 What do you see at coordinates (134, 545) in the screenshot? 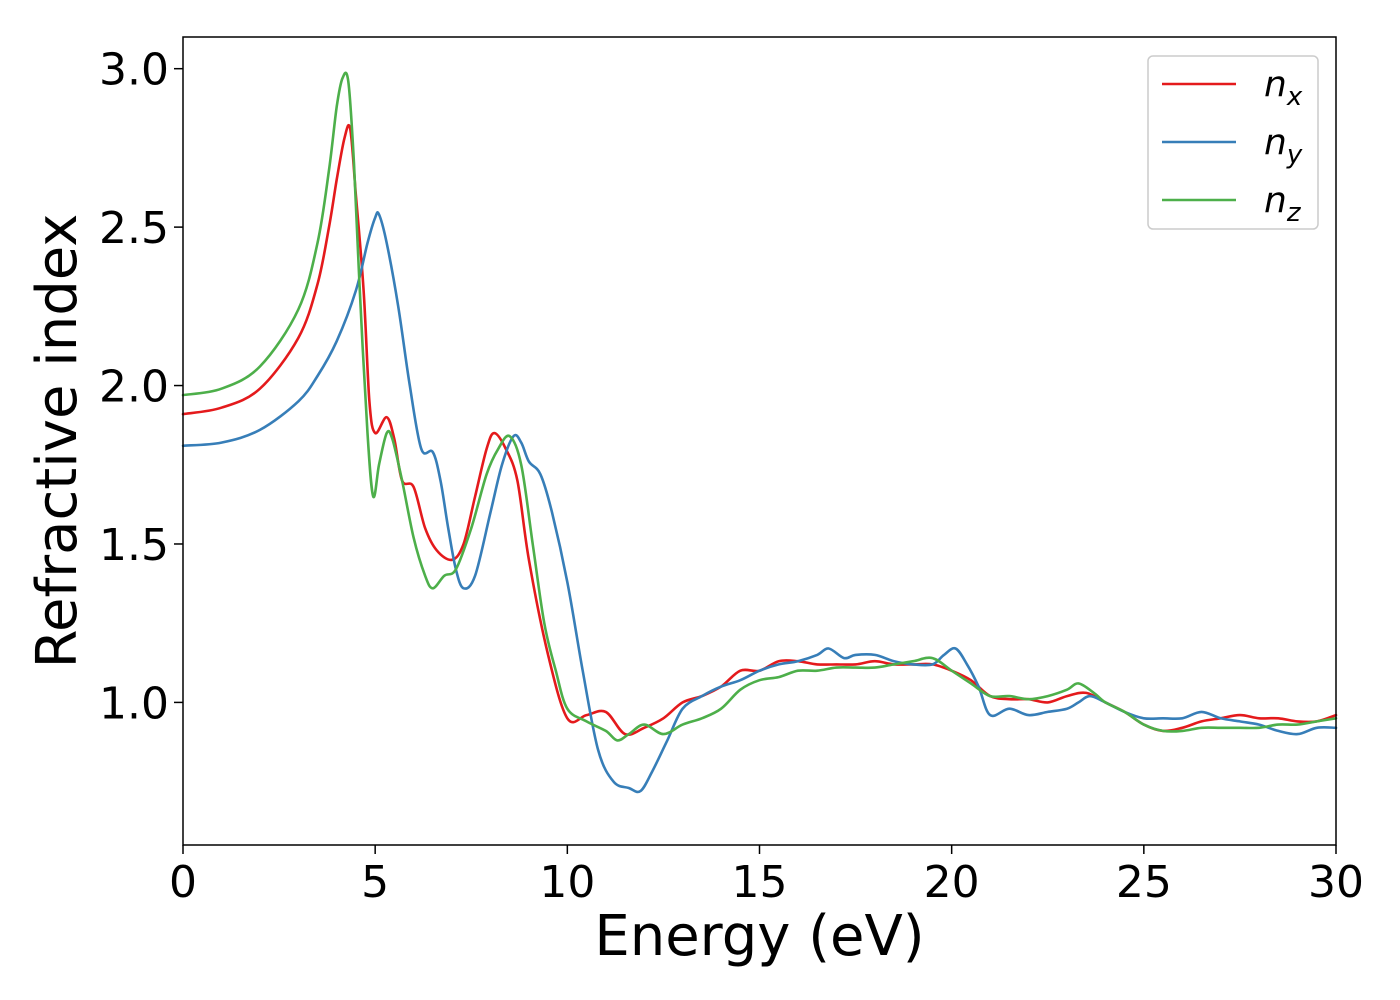
I see `y-tick-label: 1.5` at bounding box center [134, 545].